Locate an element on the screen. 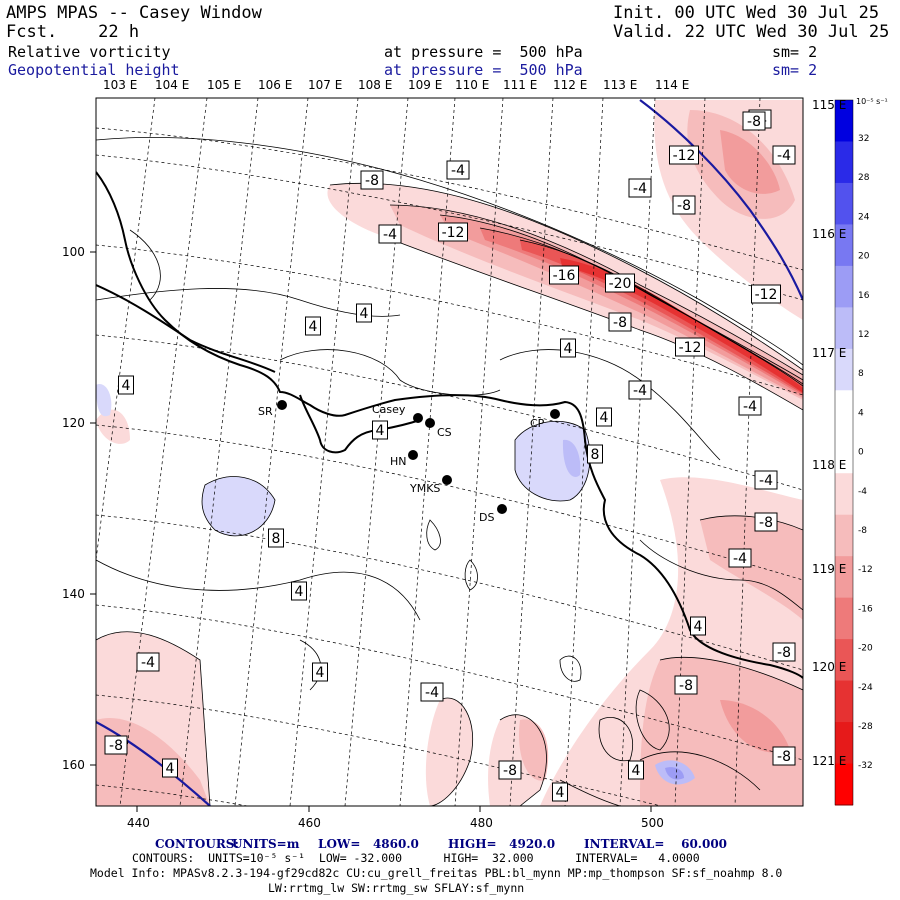 The height and width of the screenshot is (900, 900). colorbar-label: 0 is located at coordinates (861, 453).